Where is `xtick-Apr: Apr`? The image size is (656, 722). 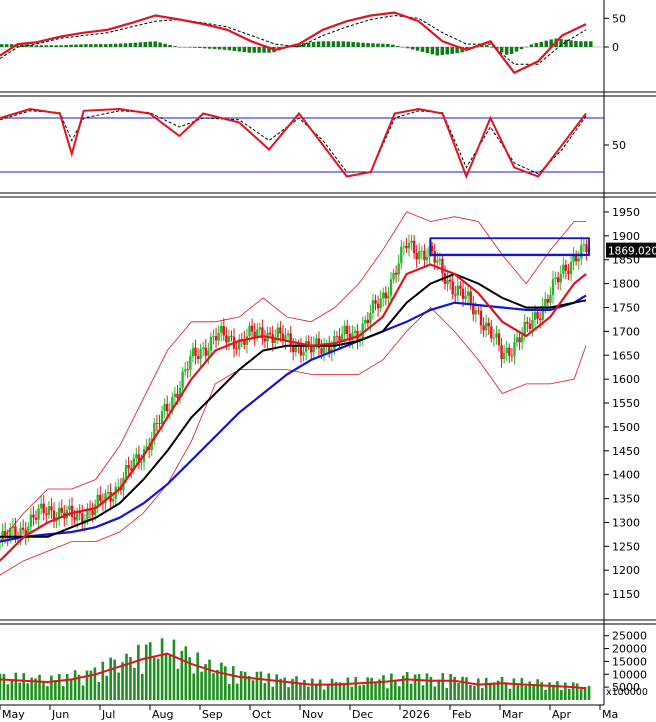
xtick-Apr: Apr is located at coordinates (562, 714).